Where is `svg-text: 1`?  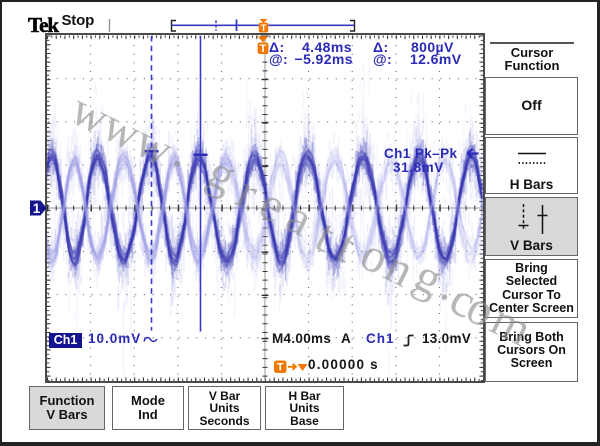
svg-text: 1 is located at coordinates (37, 208).